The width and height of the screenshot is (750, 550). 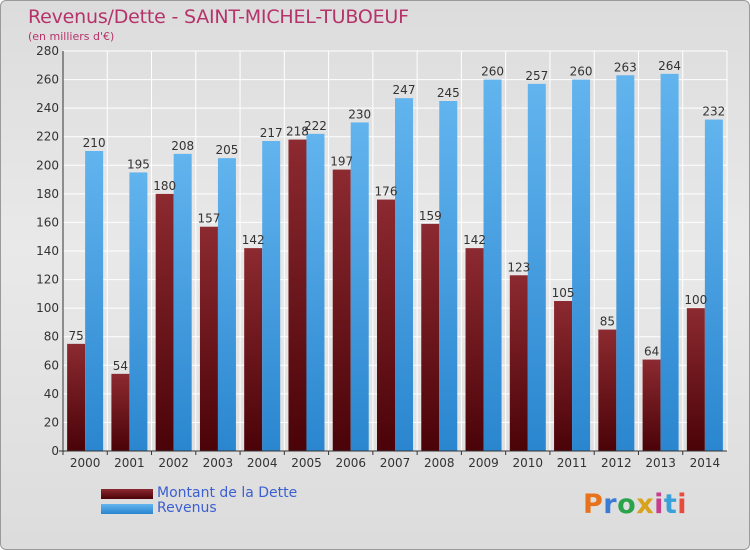 I want to click on legend-label-revenue: Revenus, so click(x=187, y=508).